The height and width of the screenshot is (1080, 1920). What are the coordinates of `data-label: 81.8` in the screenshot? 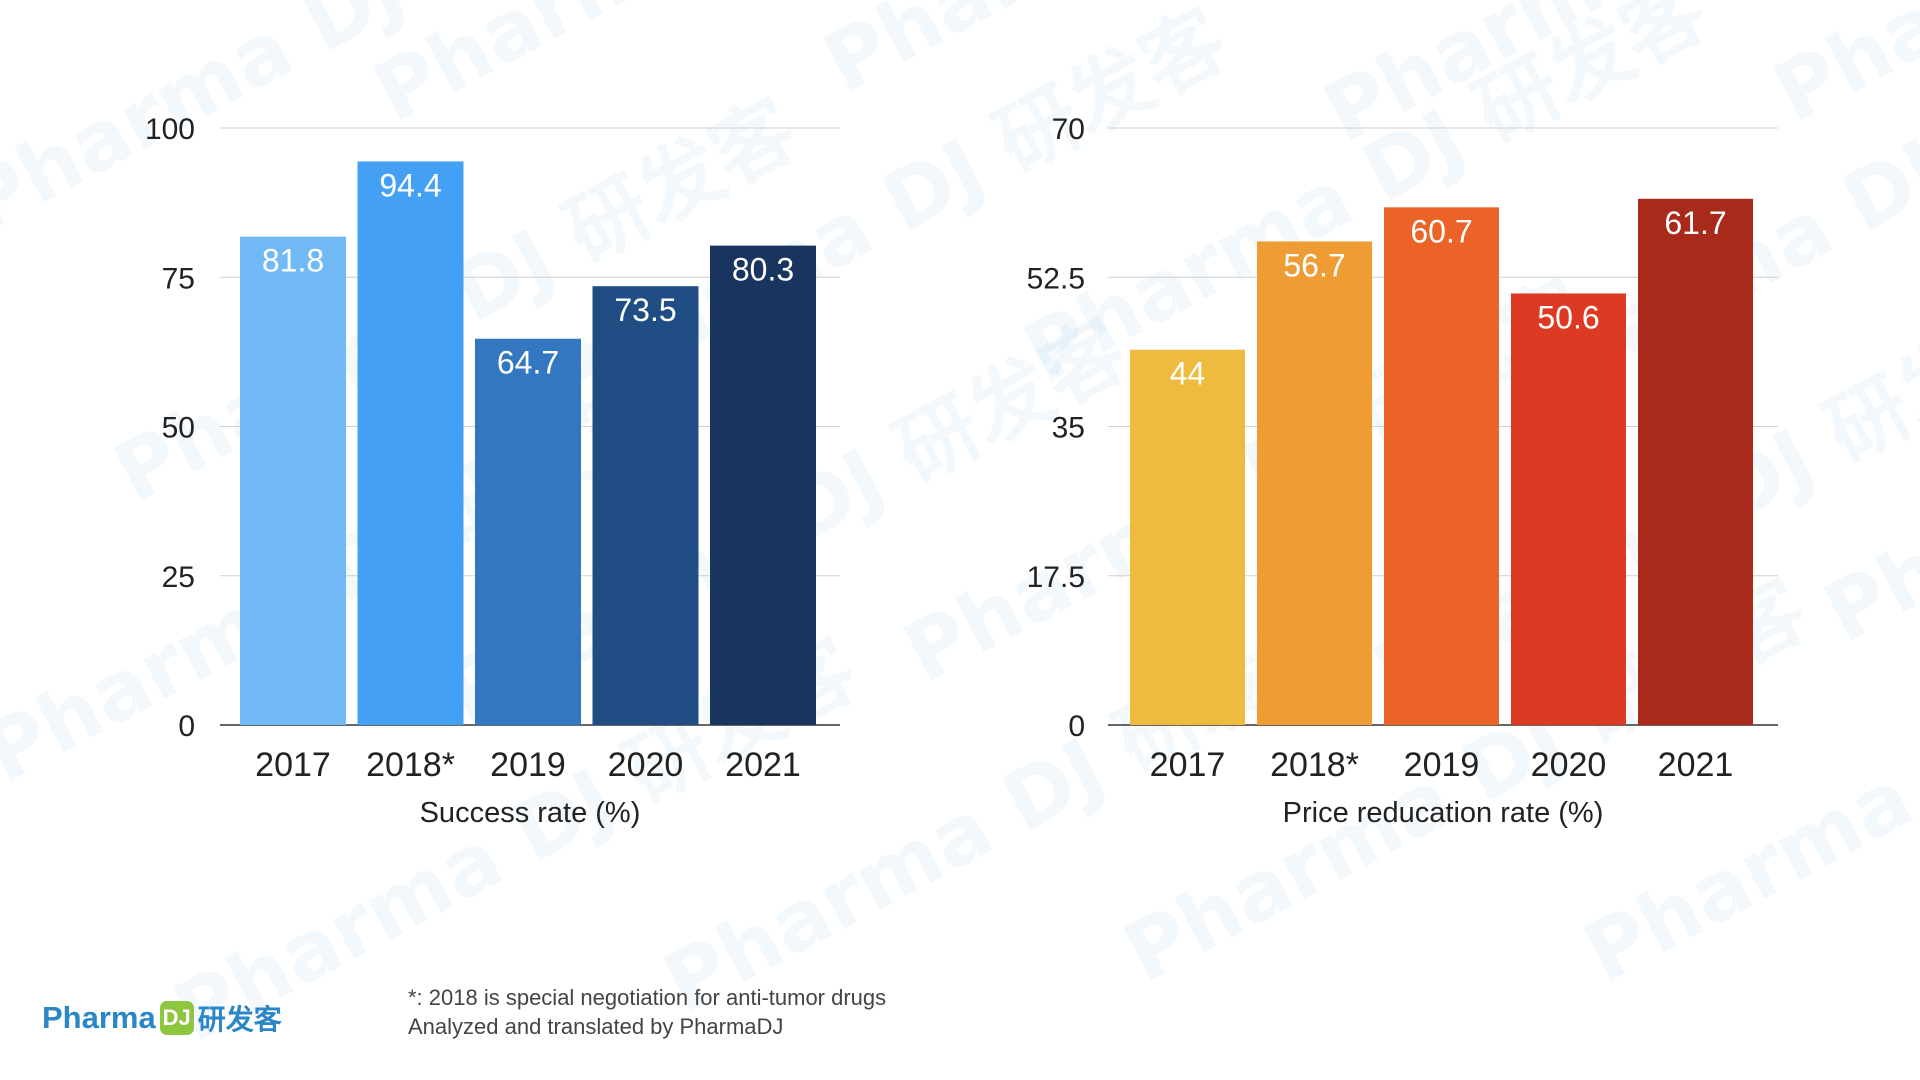 It's located at (293, 261).